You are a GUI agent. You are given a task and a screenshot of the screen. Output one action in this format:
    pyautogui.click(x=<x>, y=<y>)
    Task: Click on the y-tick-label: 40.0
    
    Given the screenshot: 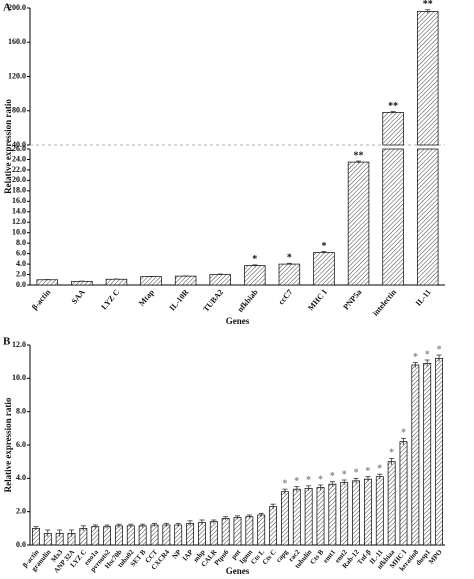 What is the action you would take?
    pyautogui.click(x=19, y=144)
    